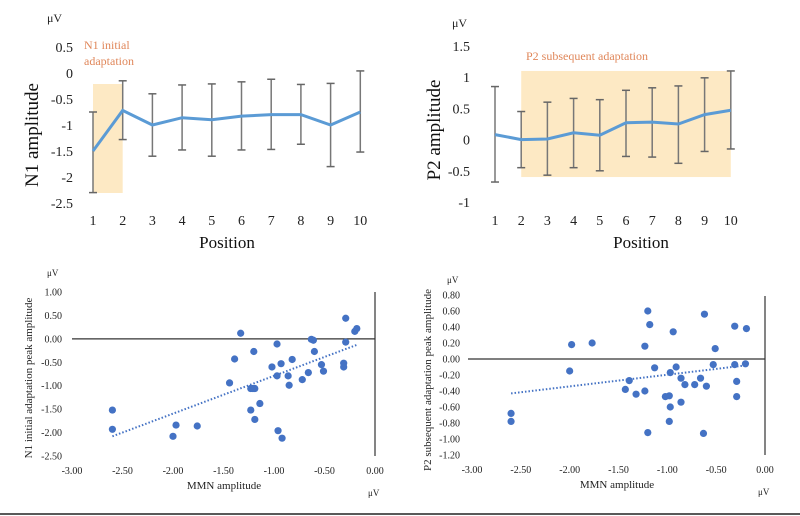 The width and height of the screenshot is (800, 516). I want to click on s2-x-tick-label: -2.50, so click(520, 470).